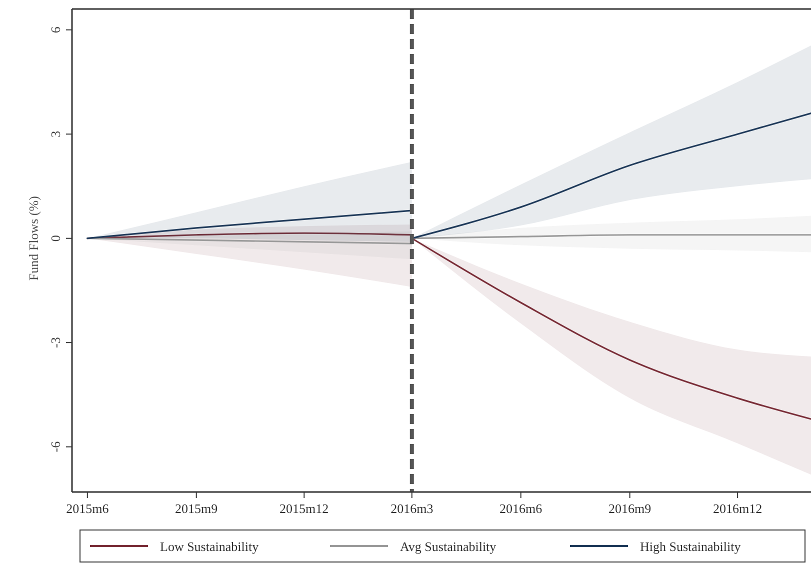 This screenshot has height=578, width=811. What do you see at coordinates (55, 30) in the screenshot?
I see `y-tick-label: 6` at bounding box center [55, 30].